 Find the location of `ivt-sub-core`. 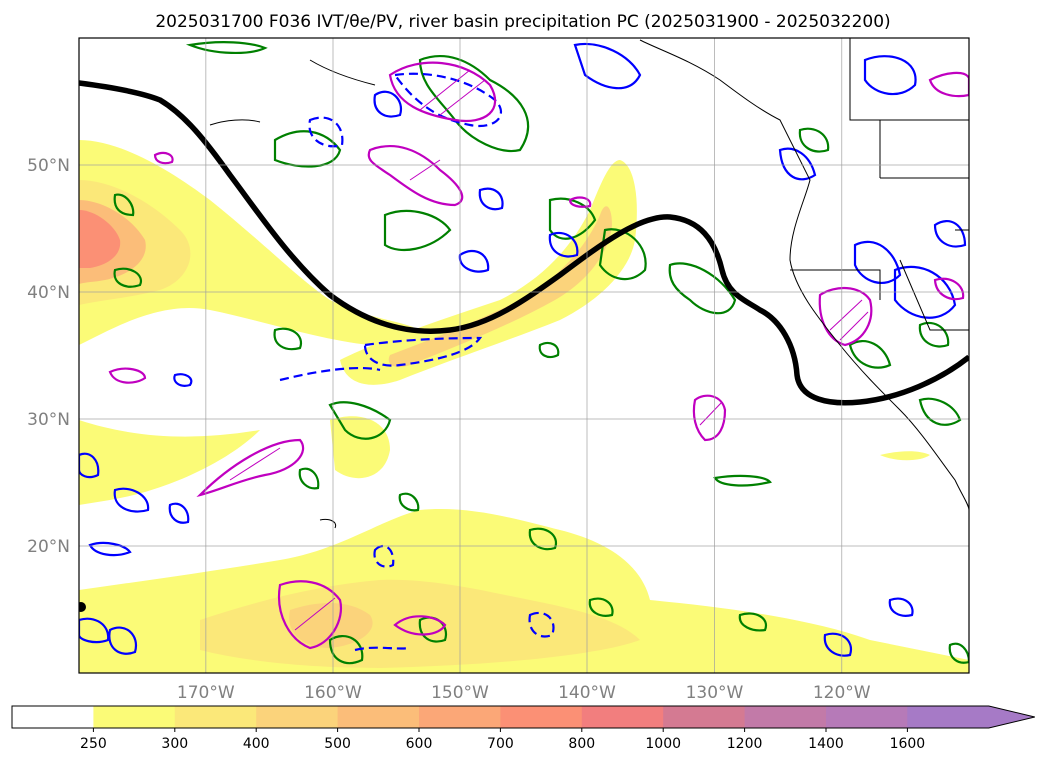

ivt-sub-core is located at coordinates (331, 625).